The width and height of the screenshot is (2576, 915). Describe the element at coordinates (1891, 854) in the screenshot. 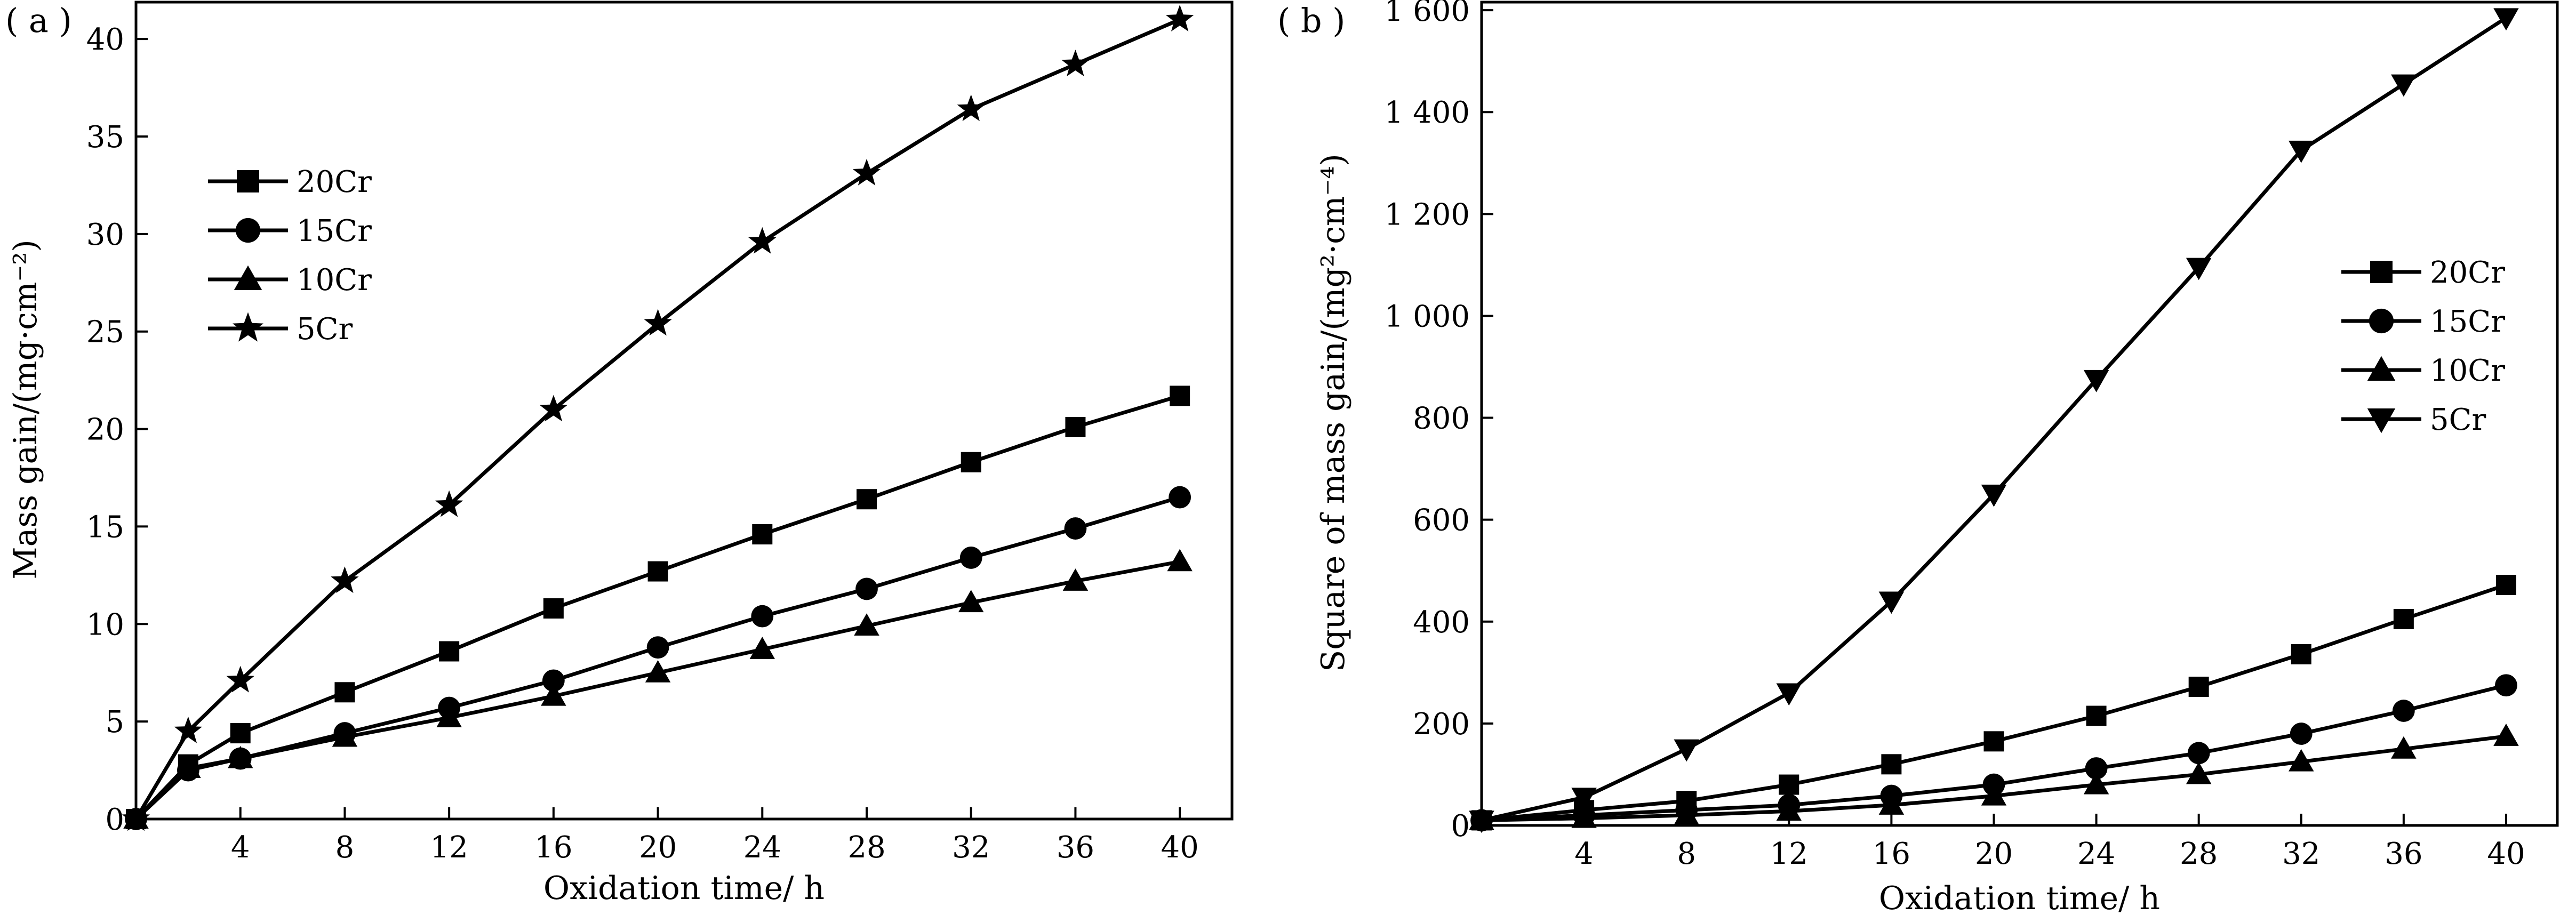

I see `x-tick-label: 16` at that location.